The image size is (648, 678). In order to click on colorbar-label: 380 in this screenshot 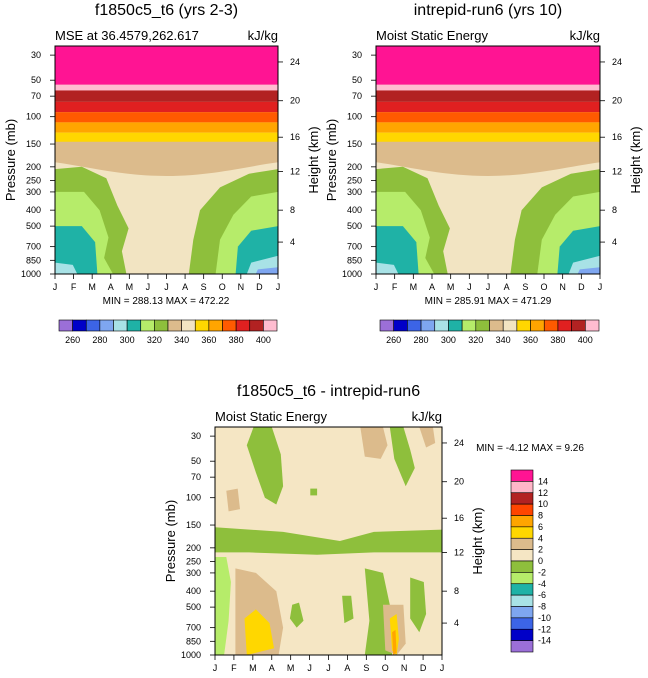, I will do `click(557, 340)`.